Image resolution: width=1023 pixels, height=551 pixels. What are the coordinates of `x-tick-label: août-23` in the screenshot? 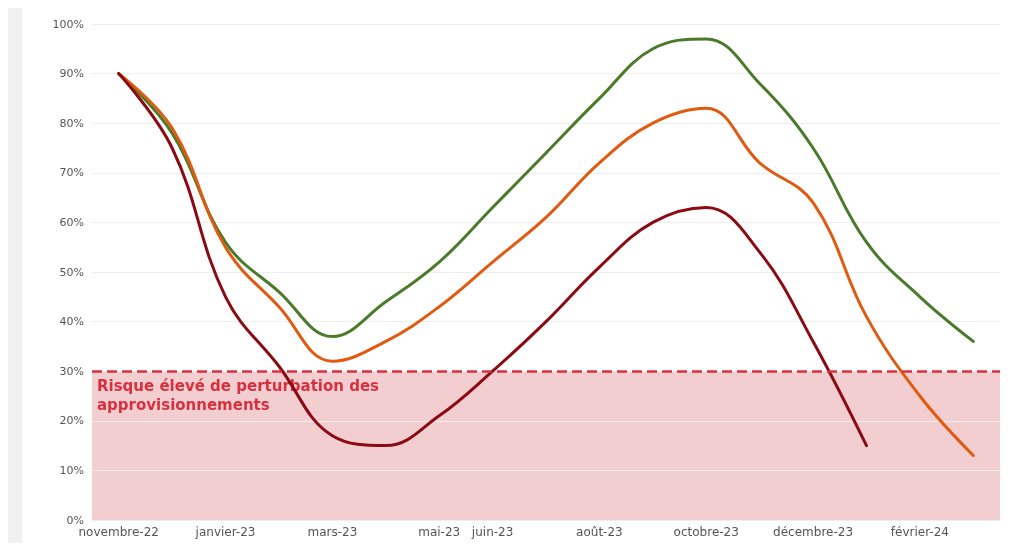 It's located at (599, 532).